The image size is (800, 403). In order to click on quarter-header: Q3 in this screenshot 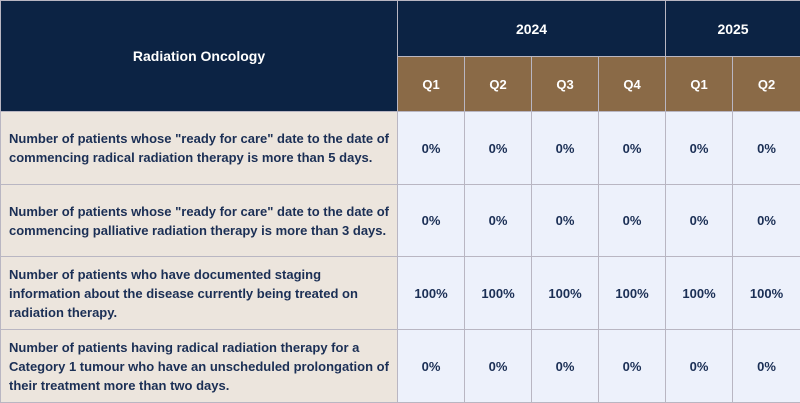, I will do `click(565, 84)`.